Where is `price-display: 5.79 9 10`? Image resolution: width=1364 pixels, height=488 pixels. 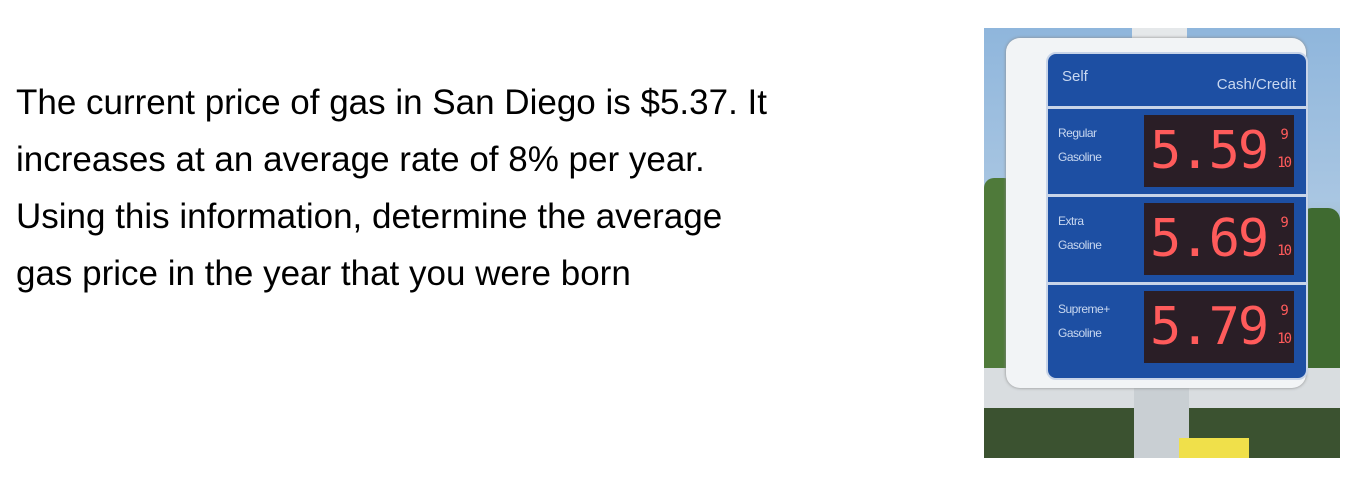 price-display: 5.79 9 10 is located at coordinates (1219, 327).